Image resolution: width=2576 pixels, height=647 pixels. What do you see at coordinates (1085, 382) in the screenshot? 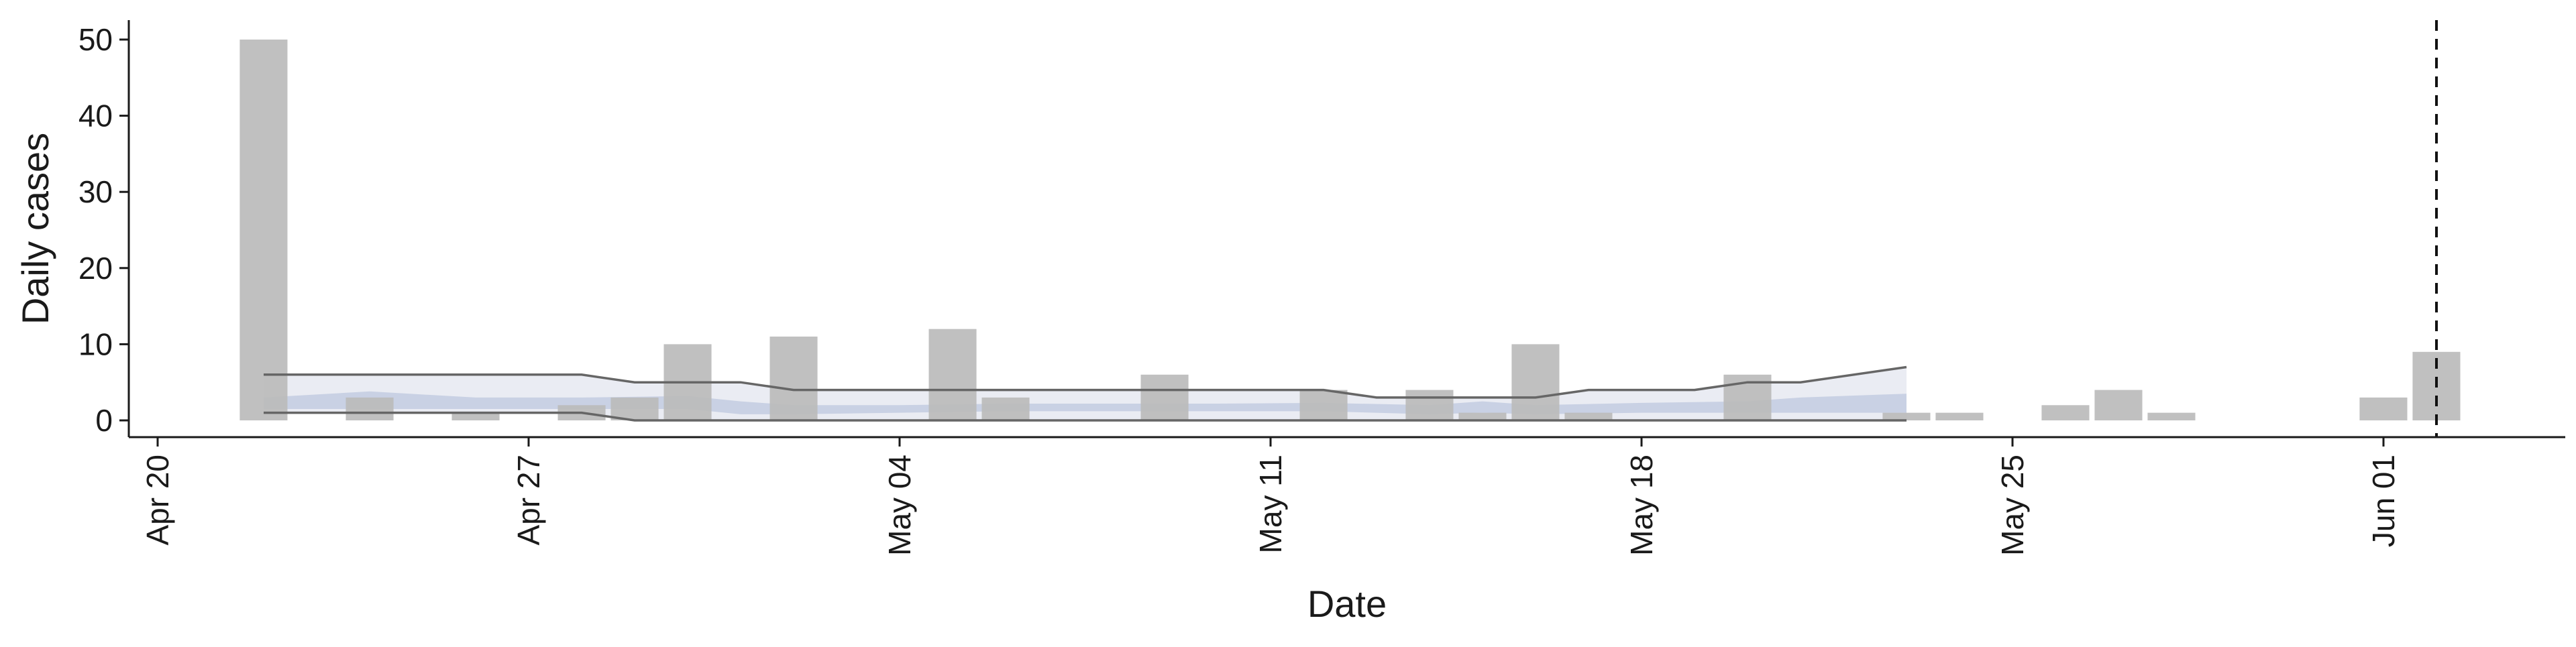
I see `upper-interval-line` at bounding box center [1085, 382].